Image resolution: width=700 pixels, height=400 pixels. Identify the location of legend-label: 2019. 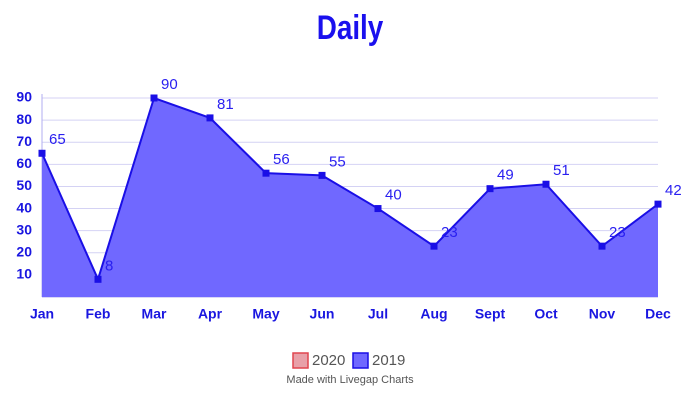
(388, 360).